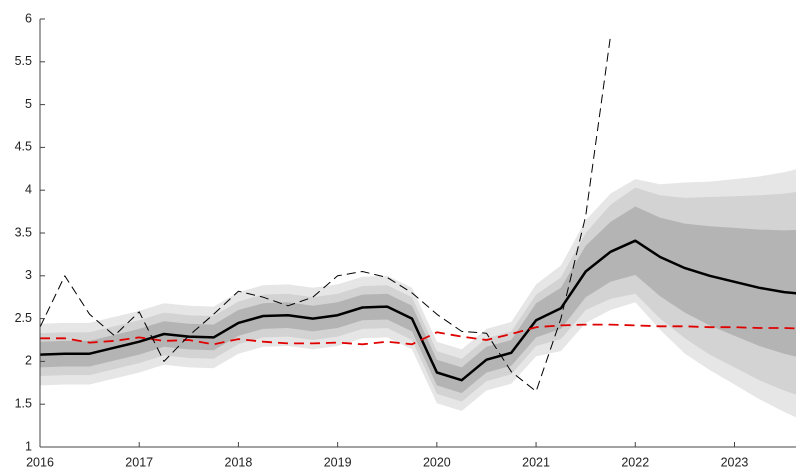 The width and height of the screenshot is (796, 471). I want to click on x-tick-label: 2021, so click(536, 462).